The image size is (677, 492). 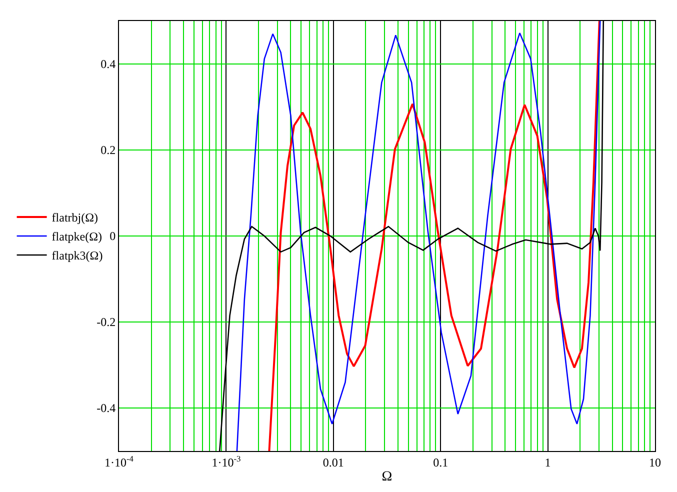 I want to click on y-tick-label: -0.4, so click(x=106, y=408).